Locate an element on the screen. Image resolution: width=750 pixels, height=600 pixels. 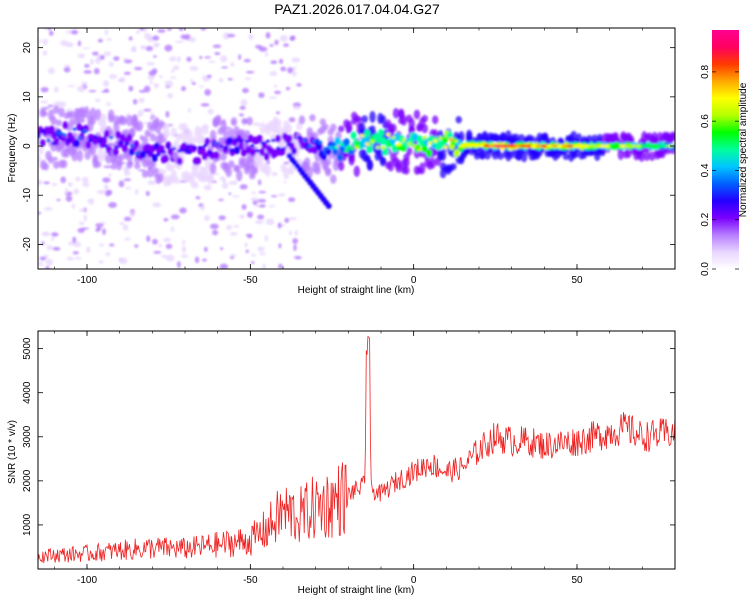
spectrogram-y-tick-label: 10 is located at coordinates (27, 97).